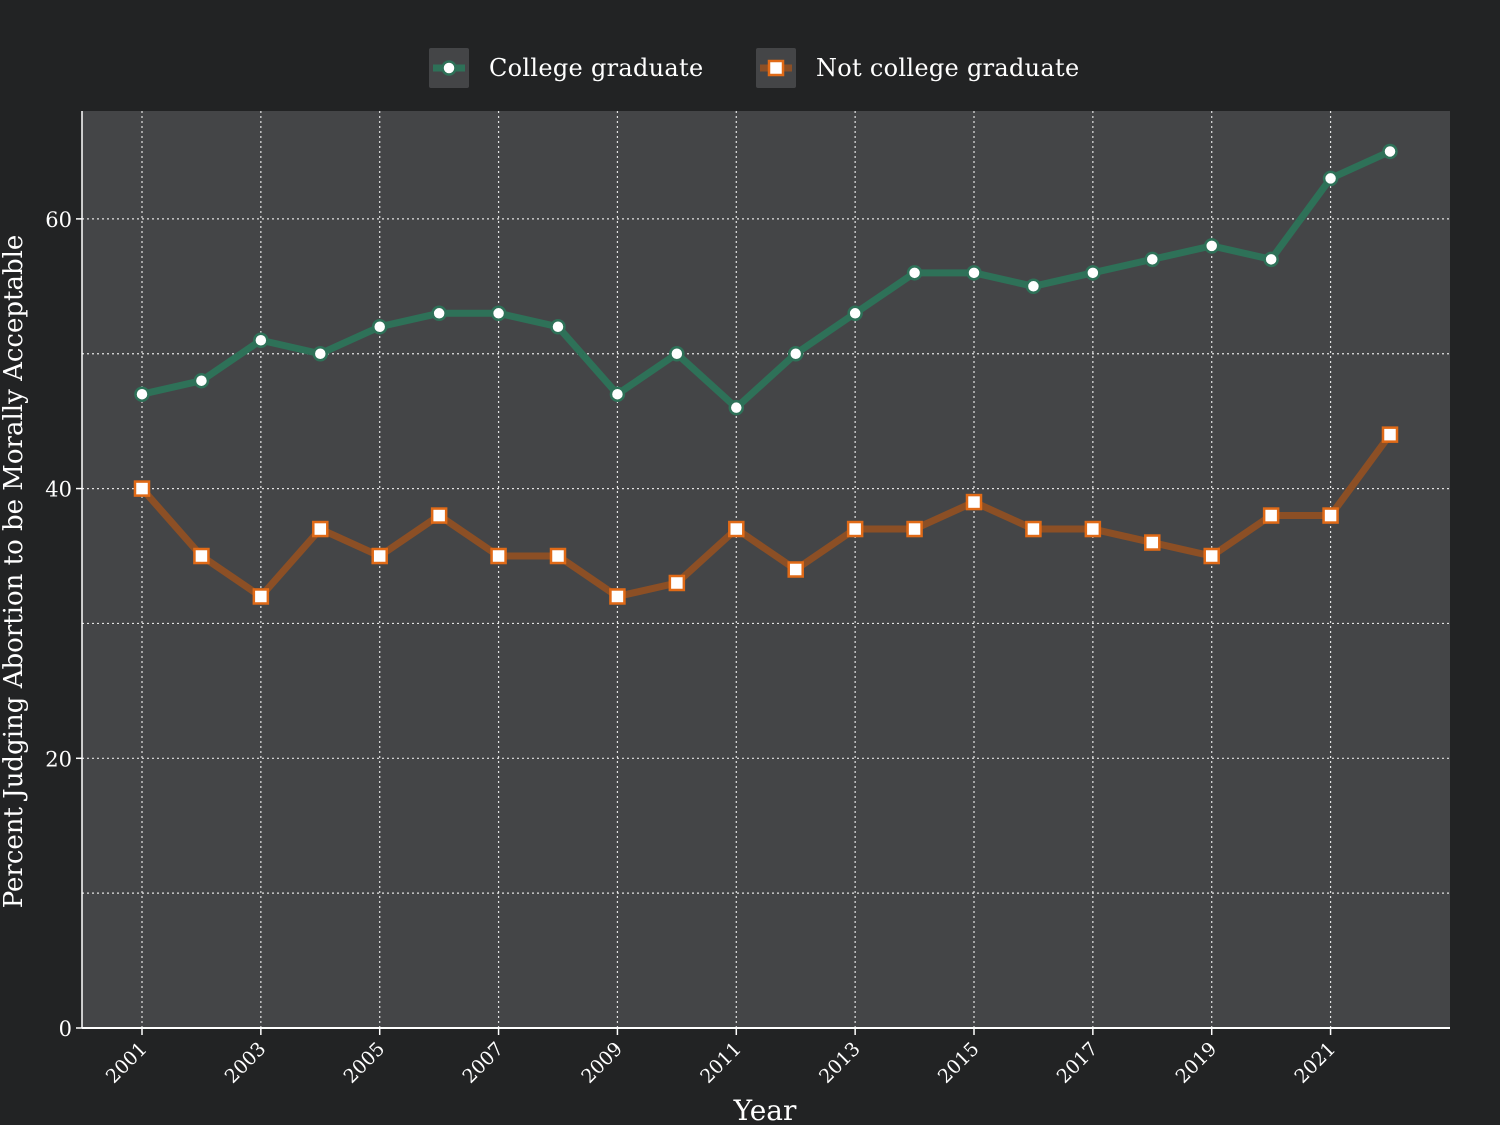 This screenshot has height=1125, width=1500. What do you see at coordinates (127, 1063) in the screenshot?
I see `x-tick-label: 2001` at bounding box center [127, 1063].